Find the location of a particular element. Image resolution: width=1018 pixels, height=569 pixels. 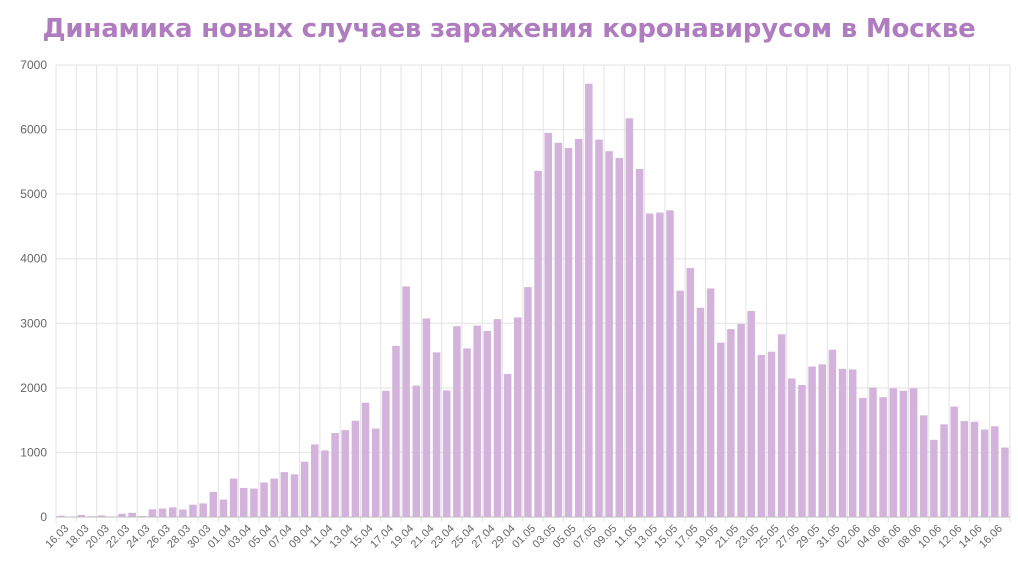

bar-13.06 is located at coordinates (964, 469).